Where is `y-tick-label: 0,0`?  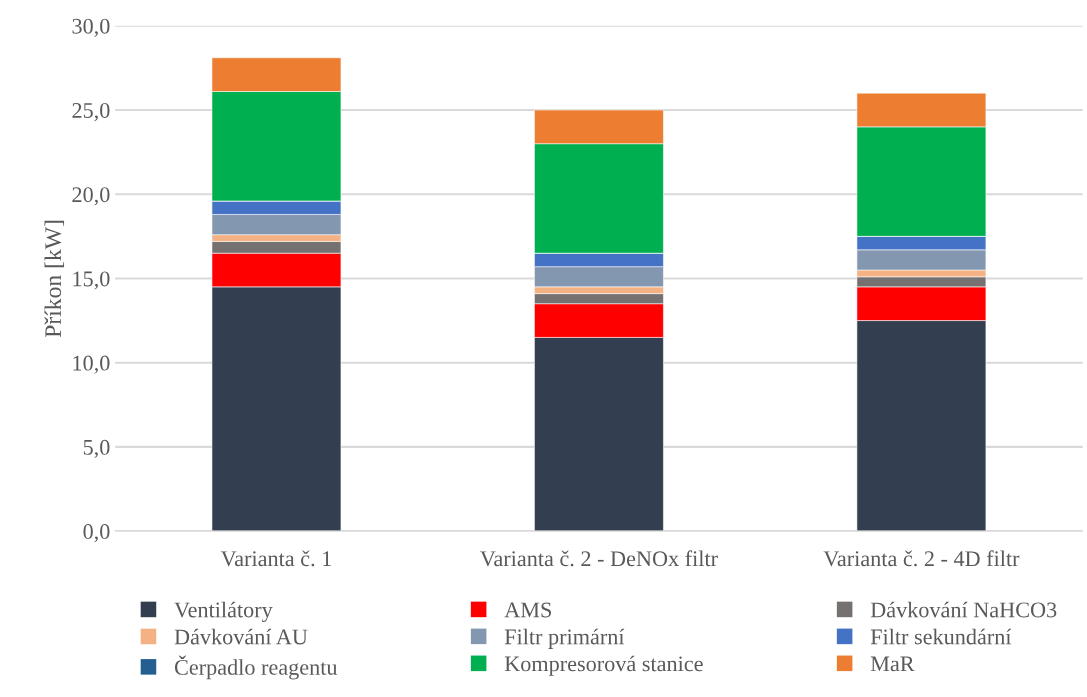
y-tick-label: 0,0 is located at coordinates (96, 533).